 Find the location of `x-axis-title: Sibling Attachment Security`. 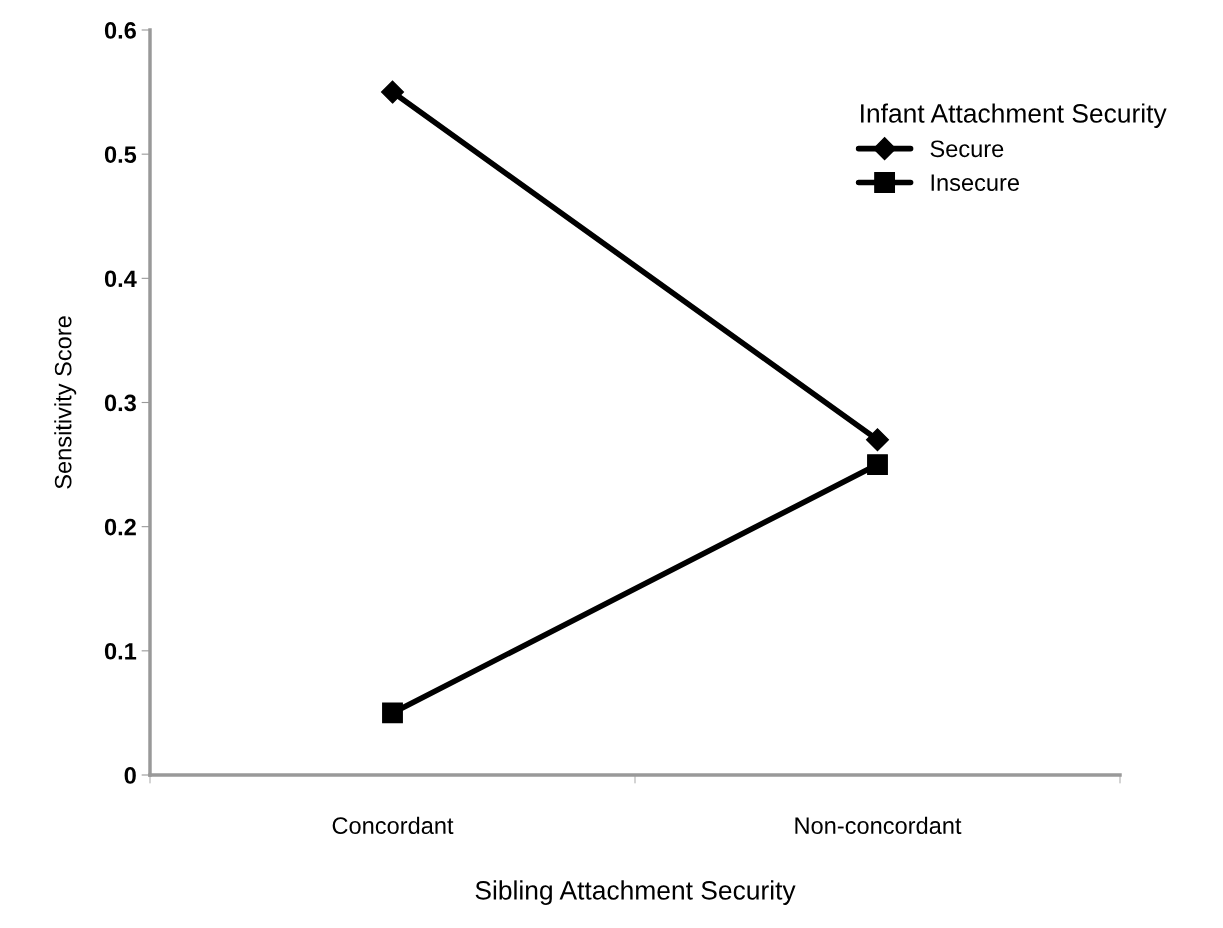

x-axis-title: Sibling Attachment Security is located at coordinates (635, 892).